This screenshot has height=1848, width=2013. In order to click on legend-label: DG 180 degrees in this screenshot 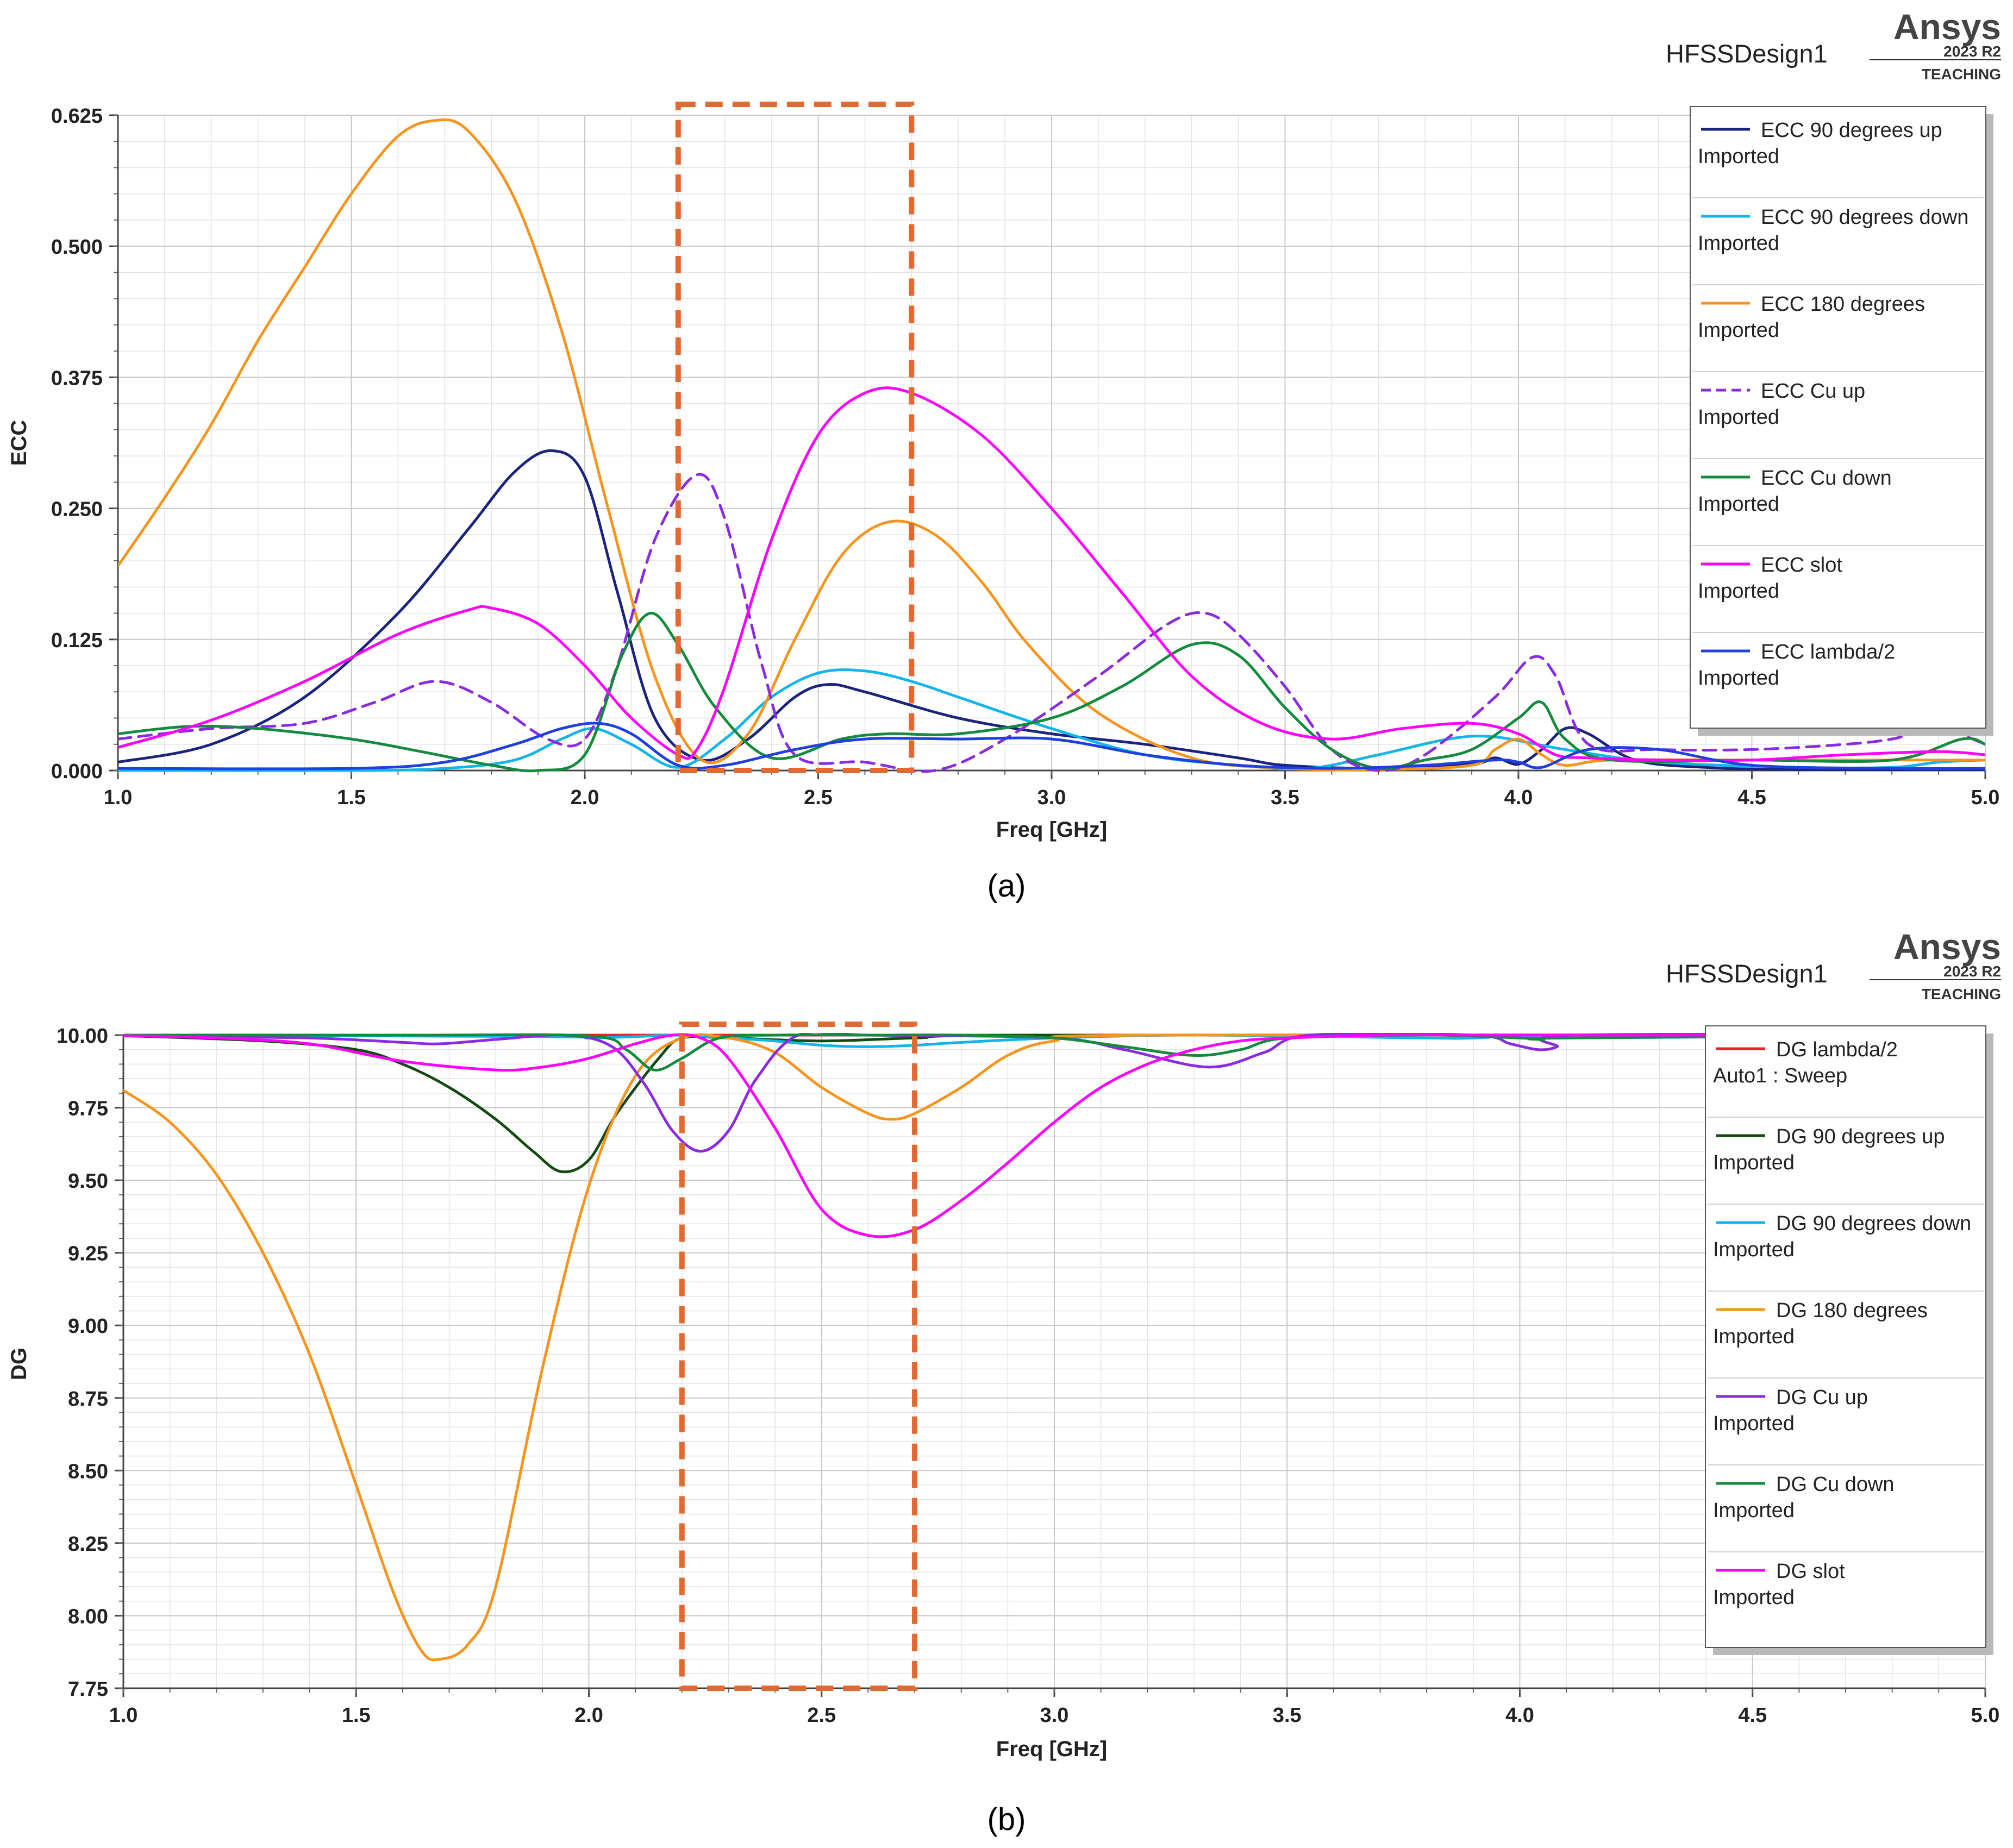, I will do `click(1852, 1310)`.